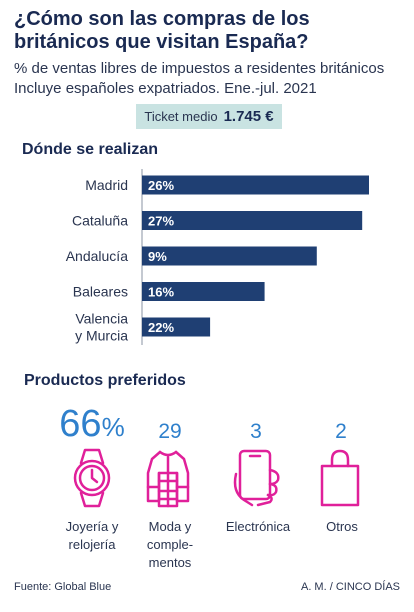 The image size is (414, 612). I want to click on smartphone-icon, so click(256, 478).